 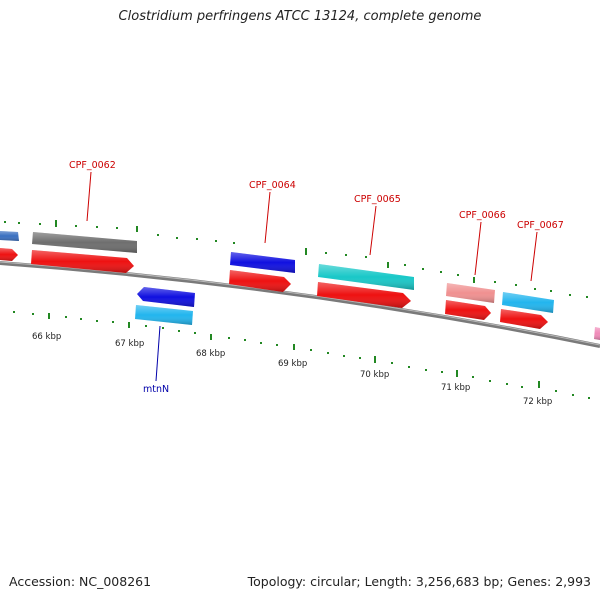 I want to click on gene-label-cpf-0067: CPF_0067, so click(x=540, y=225).